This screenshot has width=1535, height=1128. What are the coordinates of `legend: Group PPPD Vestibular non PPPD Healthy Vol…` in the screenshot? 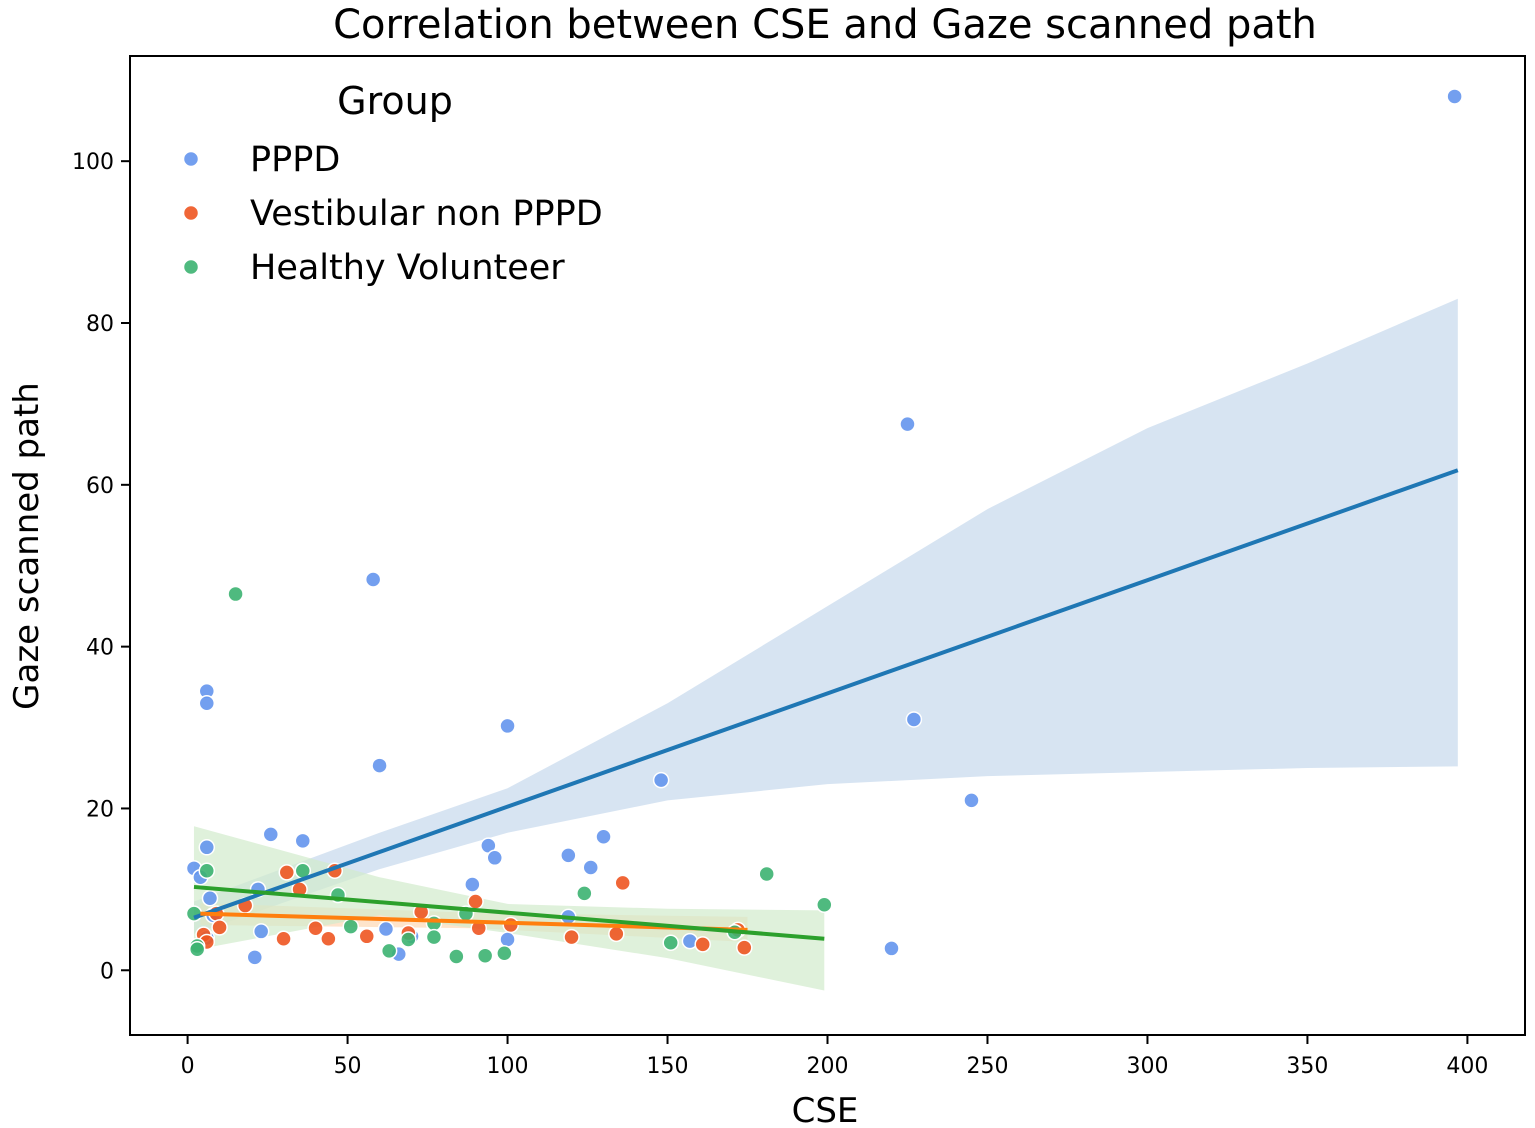 It's located at (392, 183).